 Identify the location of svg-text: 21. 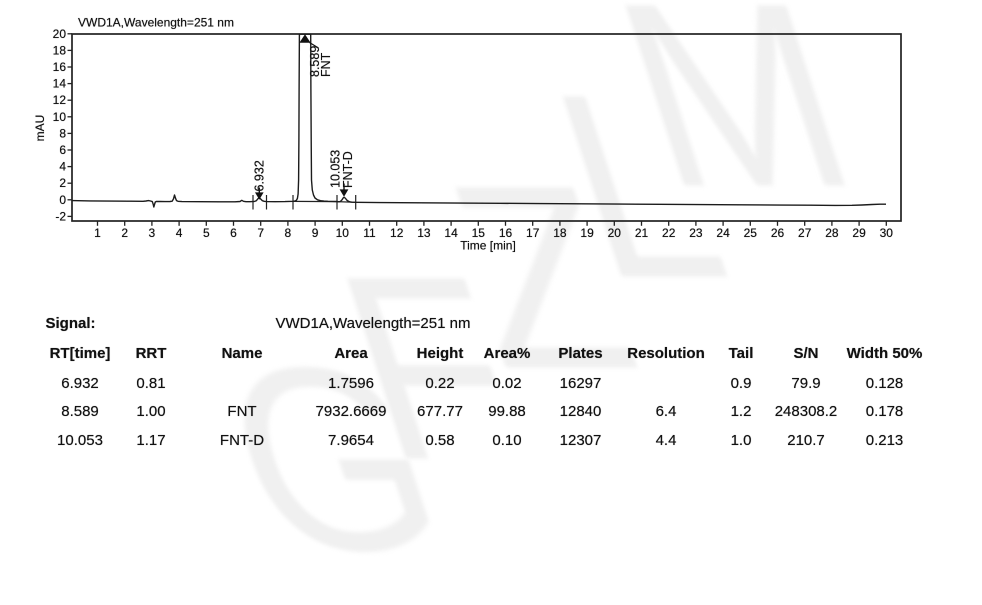
(642, 233).